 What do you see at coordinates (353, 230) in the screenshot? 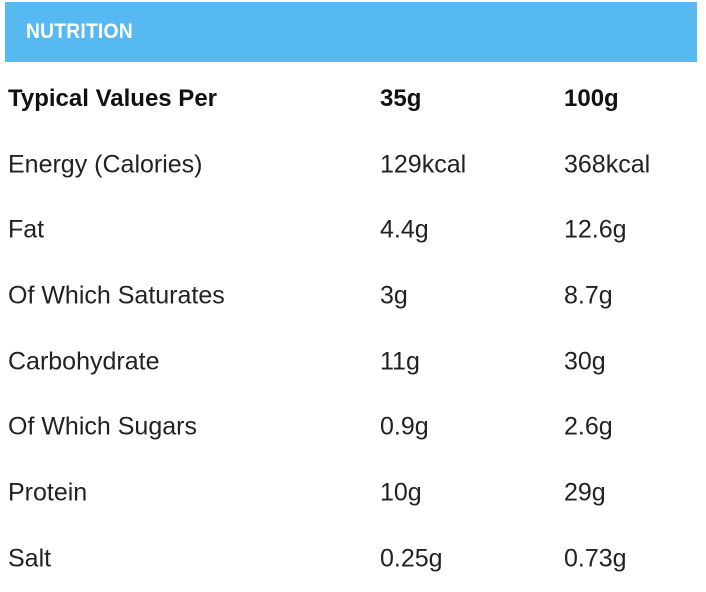
I see `table-row: Fat 4.4g 12.6g` at bounding box center [353, 230].